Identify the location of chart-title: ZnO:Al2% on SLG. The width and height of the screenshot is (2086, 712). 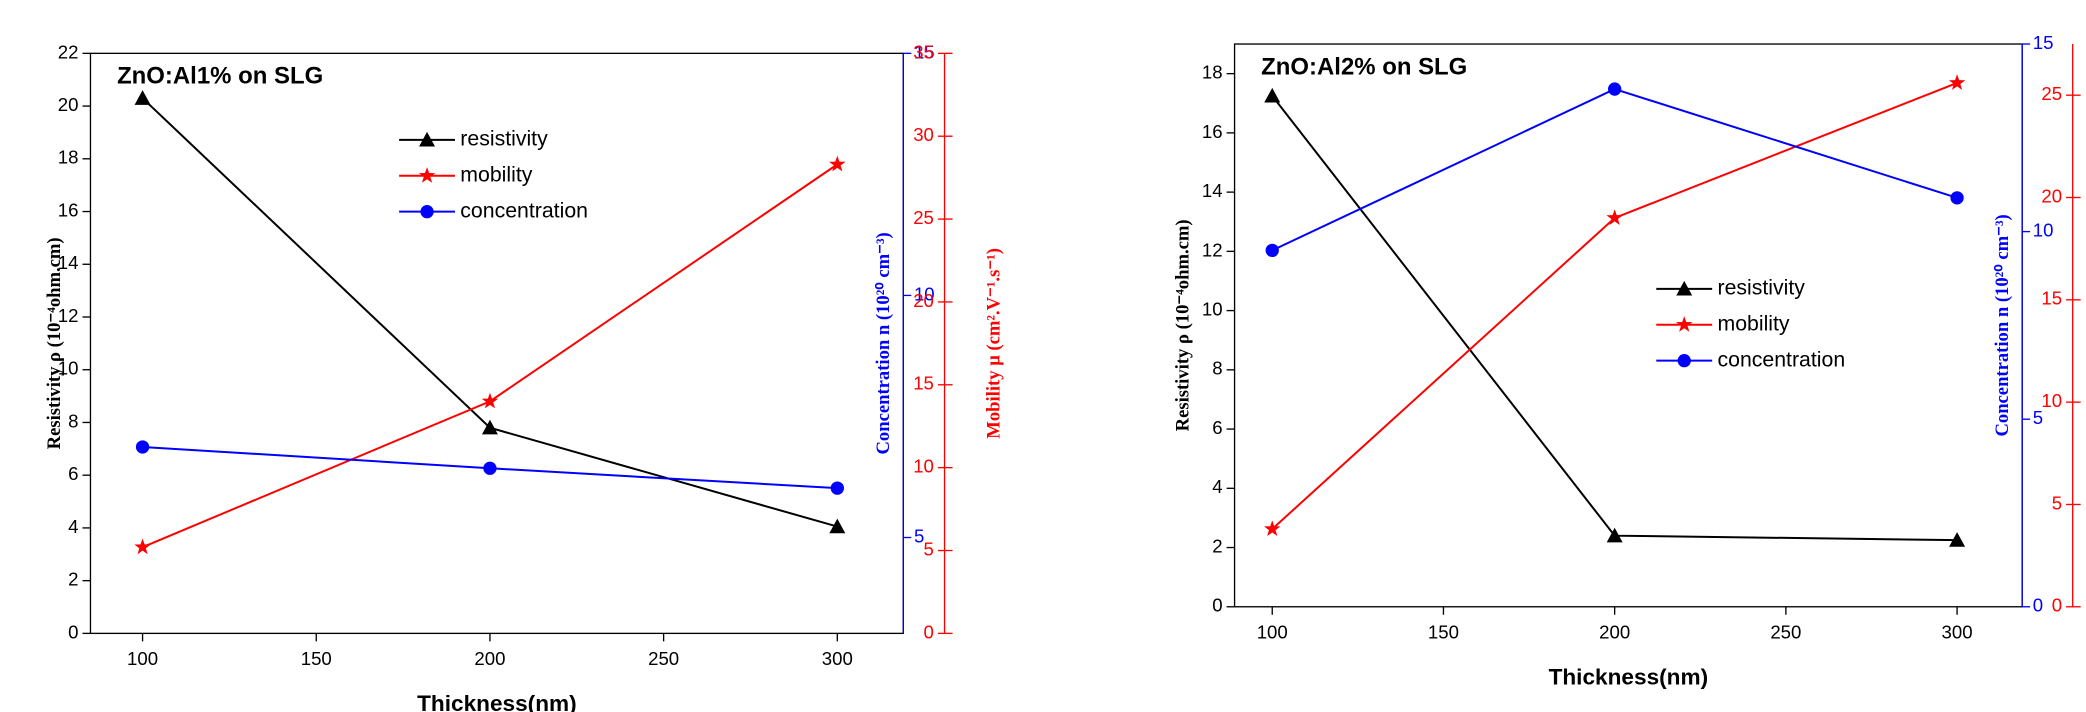
(1364, 66).